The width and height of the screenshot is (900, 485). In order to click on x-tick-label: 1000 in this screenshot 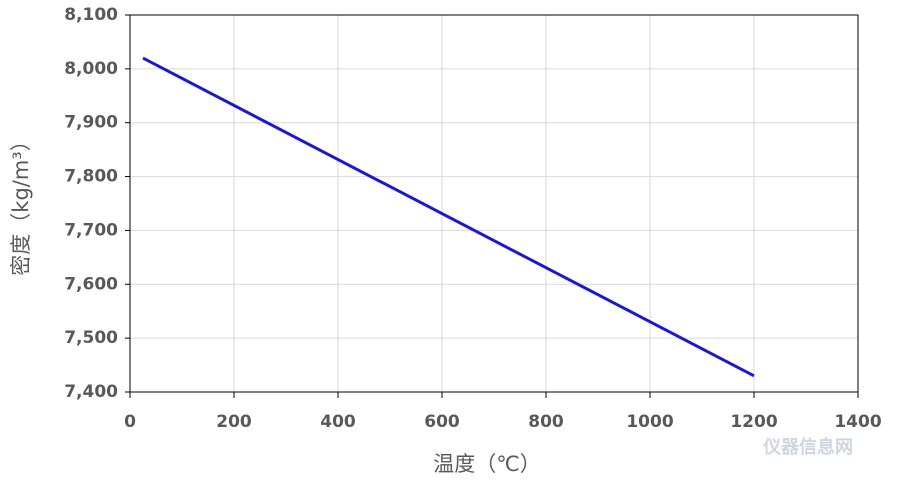, I will do `click(649, 422)`.